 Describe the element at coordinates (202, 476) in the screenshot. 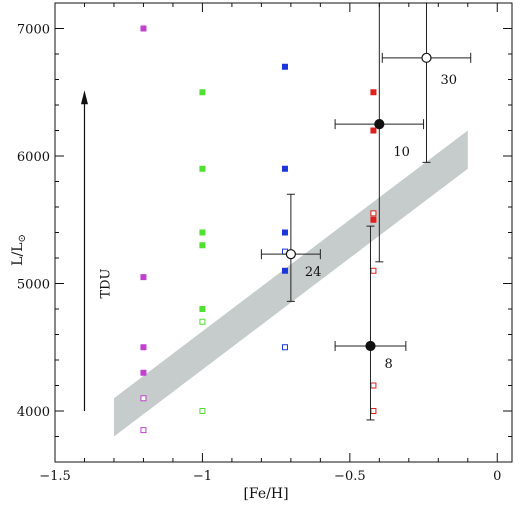

I see `x-tick-label: −1` at that location.